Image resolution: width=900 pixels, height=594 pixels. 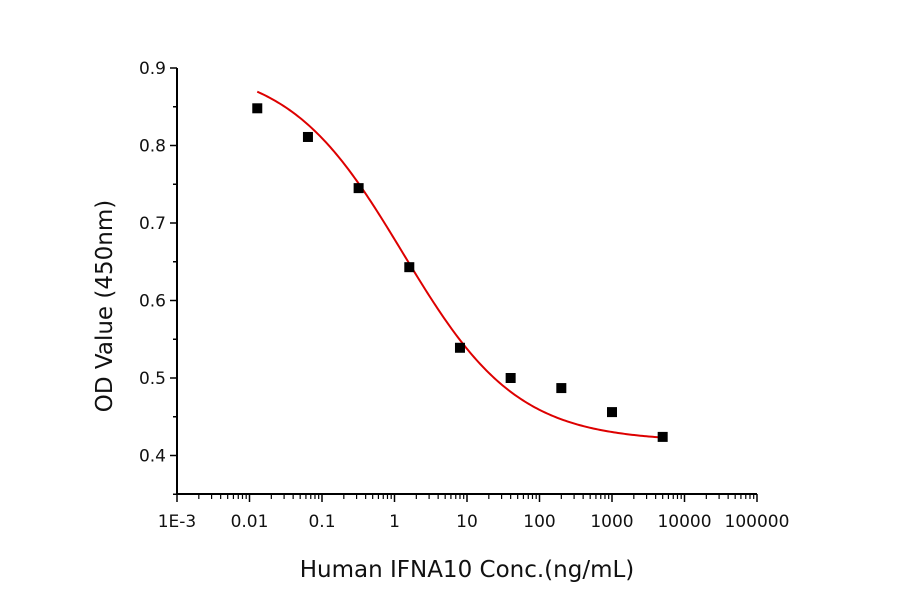 What do you see at coordinates (152, 224) in the screenshot?
I see `y-tick-label: 0.7` at bounding box center [152, 224].